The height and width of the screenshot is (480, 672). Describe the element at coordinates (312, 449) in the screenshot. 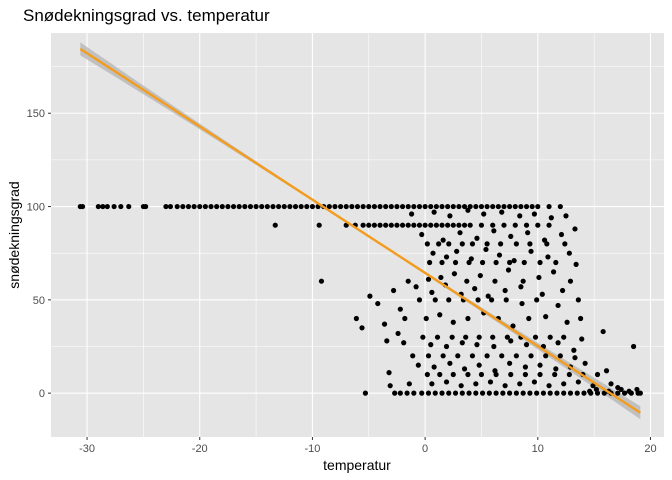

I see `x-tick-label: -10` at that location.